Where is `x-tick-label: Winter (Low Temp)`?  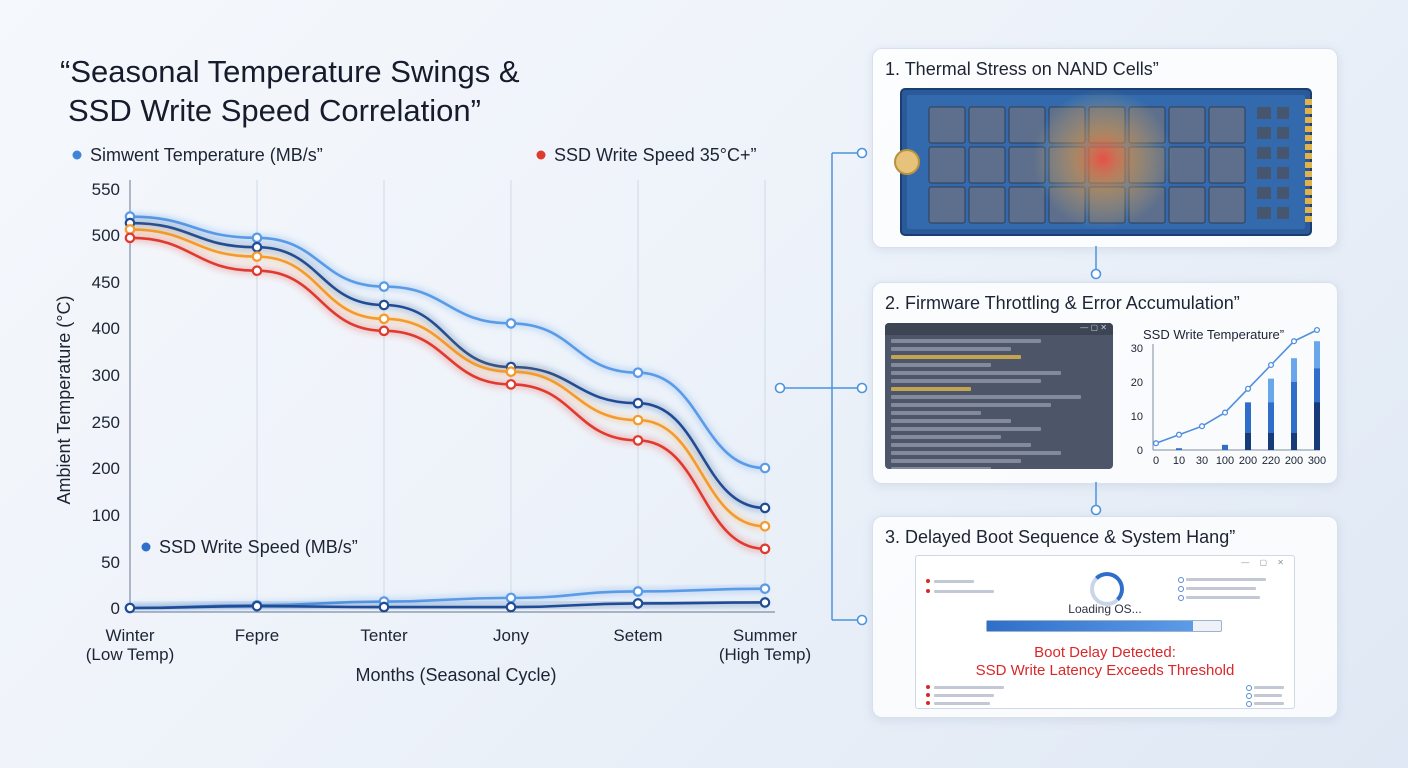
x-tick-label: Winter (Low Temp) is located at coordinates (130, 645).